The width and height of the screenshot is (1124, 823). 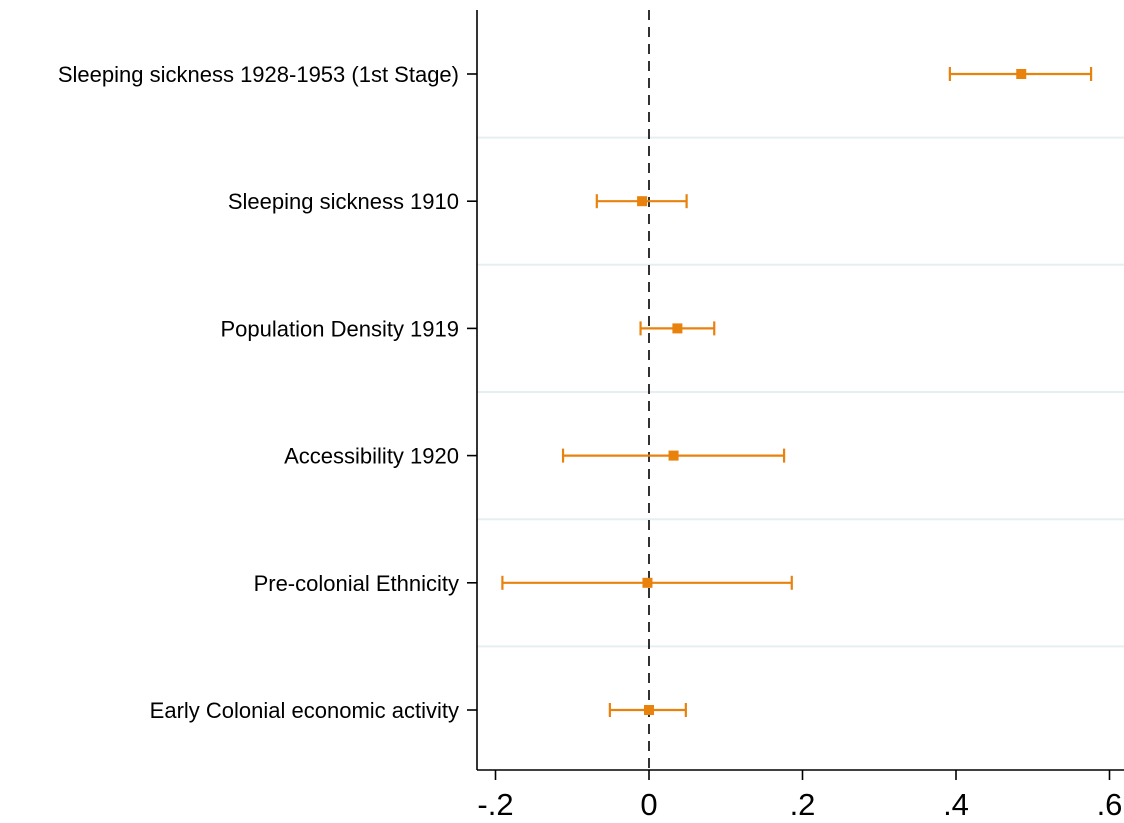 What do you see at coordinates (956, 804) in the screenshot?
I see `x-tick-label: .4` at bounding box center [956, 804].